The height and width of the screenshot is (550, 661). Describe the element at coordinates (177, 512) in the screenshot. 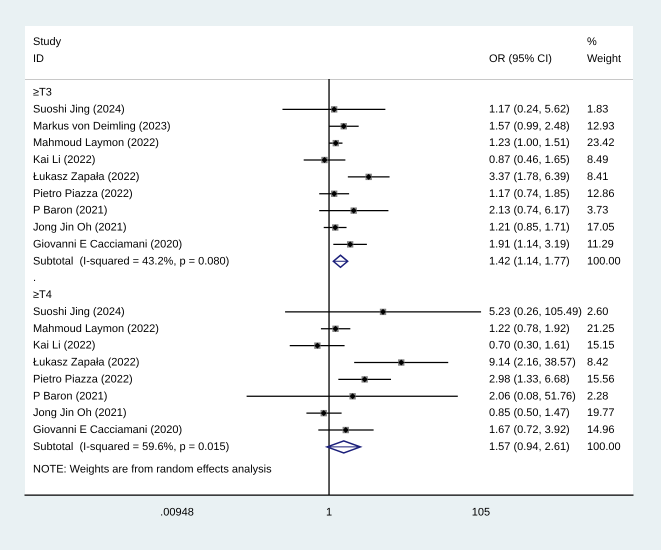

I see `x-tick-label: .00948` at that location.